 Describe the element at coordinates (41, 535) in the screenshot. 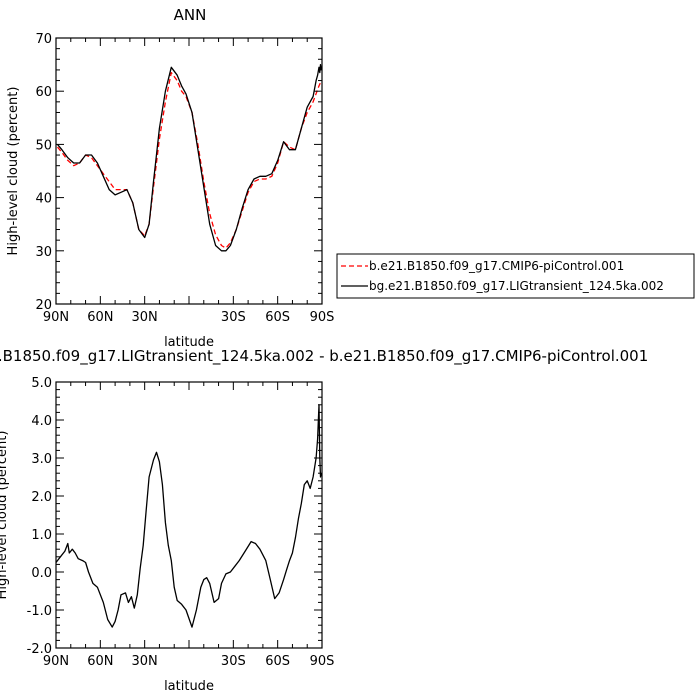

I see `y-tick-label: 1.0` at that location.